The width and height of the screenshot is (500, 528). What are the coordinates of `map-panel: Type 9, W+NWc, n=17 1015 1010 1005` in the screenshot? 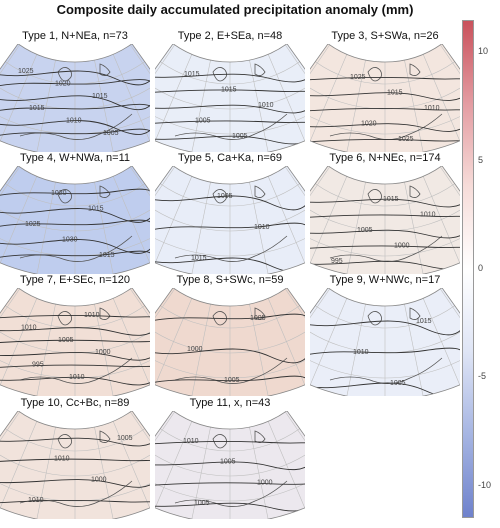 It's located at (385, 336).